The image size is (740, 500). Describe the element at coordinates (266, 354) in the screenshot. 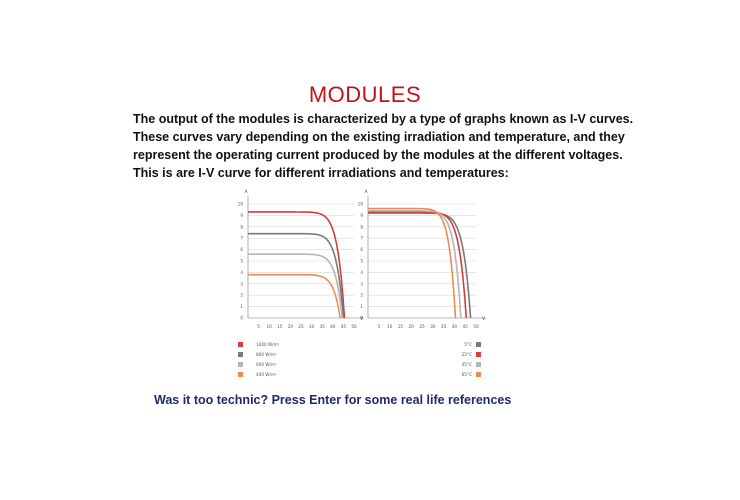

I see `legend-label: 800 W/m²` at that location.